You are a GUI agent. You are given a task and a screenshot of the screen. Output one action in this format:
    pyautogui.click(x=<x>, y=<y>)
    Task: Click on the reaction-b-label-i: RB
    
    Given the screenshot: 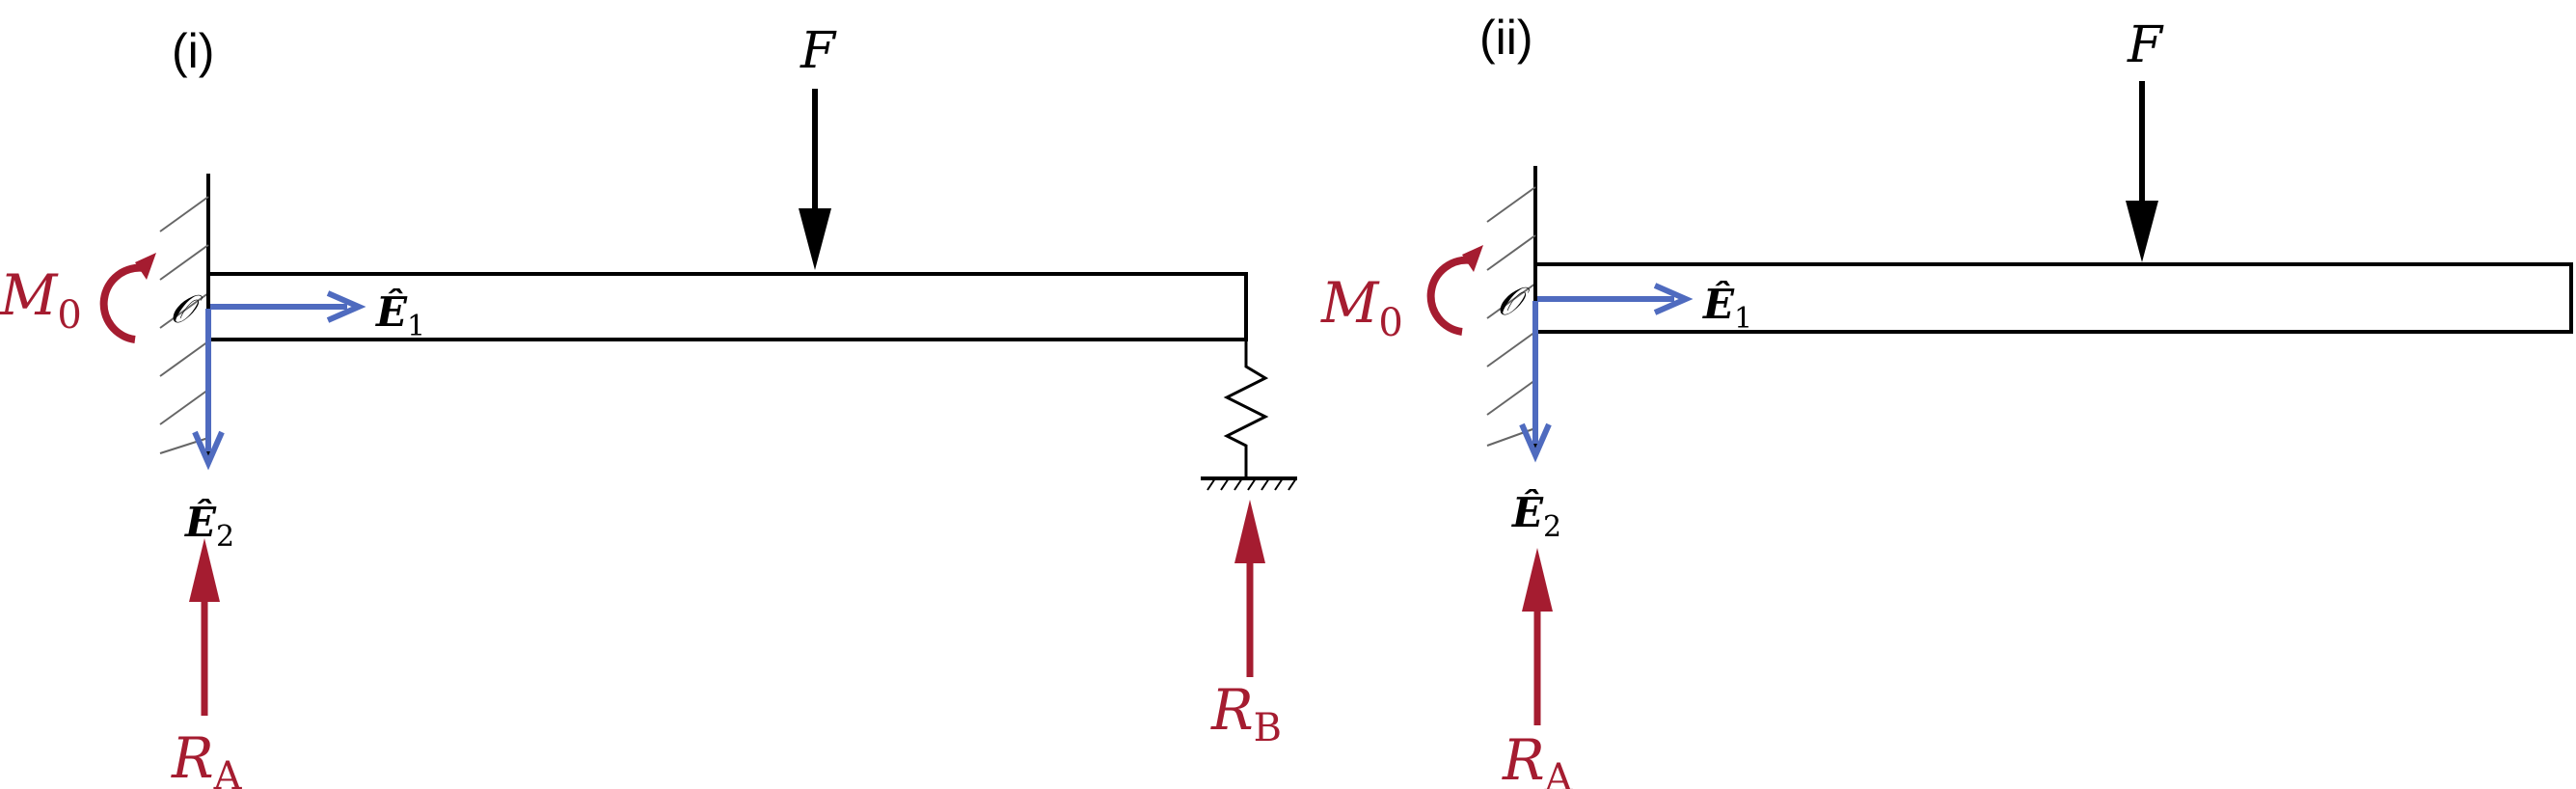 What is the action you would take?
    pyautogui.click(x=1246, y=713)
    